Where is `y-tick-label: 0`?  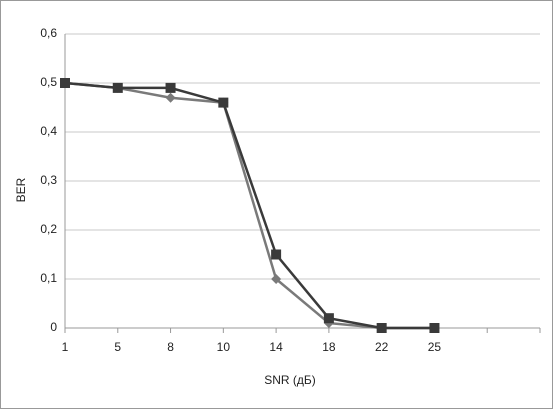
y-tick-label: 0 is located at coordinates (53, 327).